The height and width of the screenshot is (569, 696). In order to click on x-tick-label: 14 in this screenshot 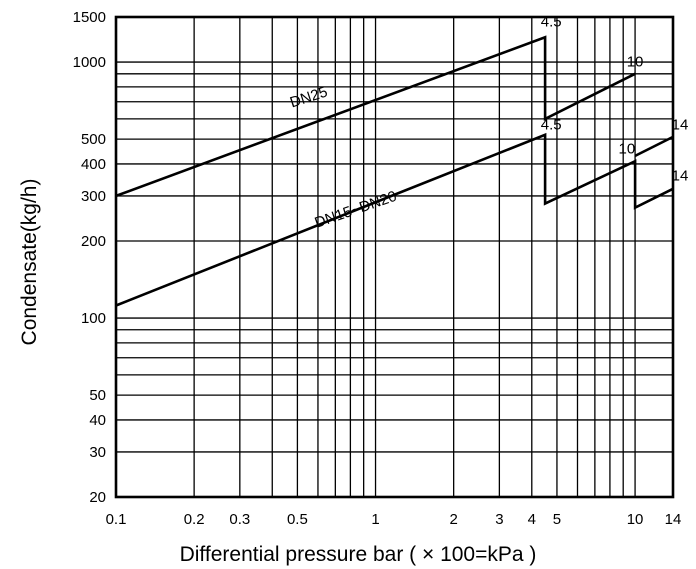, I will do `click(673, 519)`.